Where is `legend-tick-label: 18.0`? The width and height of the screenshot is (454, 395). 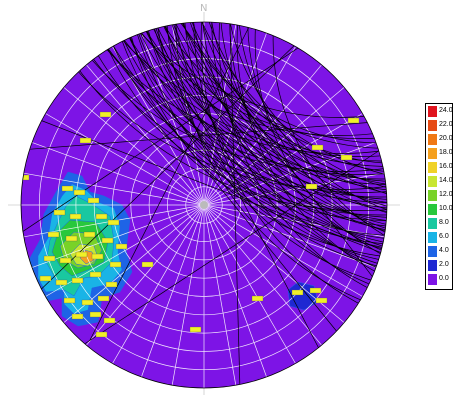 legend-tick-label: 18.0 is located at coordinates (446, 152).